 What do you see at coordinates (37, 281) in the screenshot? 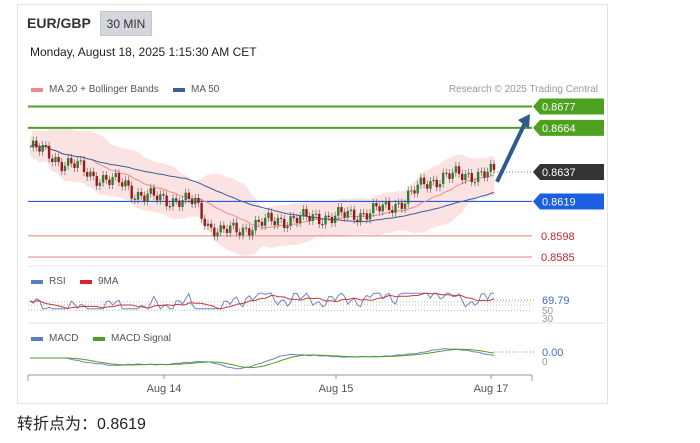
I see `rsi-swatch` at bounding box center [37, 281].